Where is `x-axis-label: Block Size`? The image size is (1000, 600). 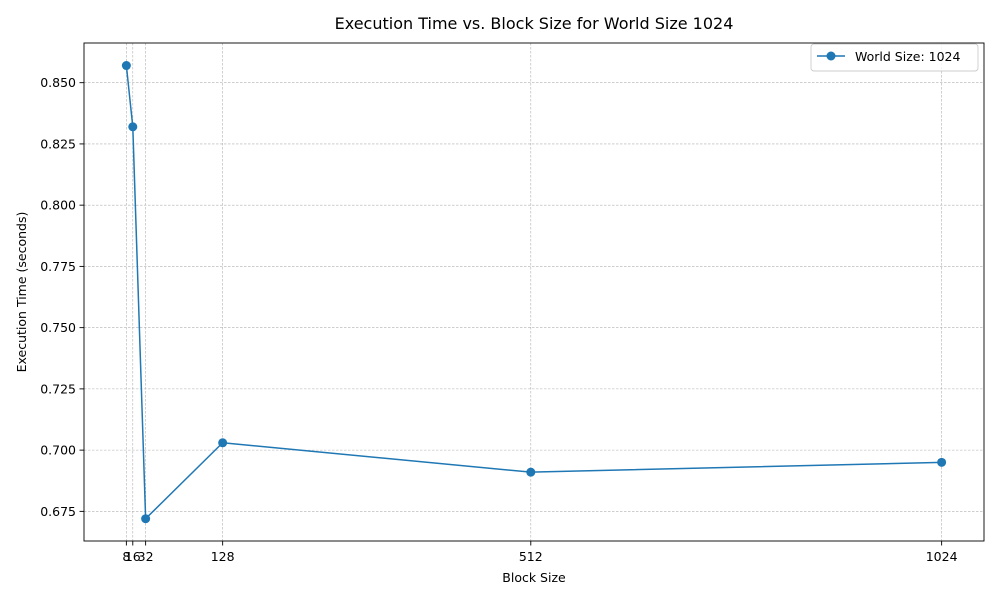
x-axis-label: Block Size is located at coordinates (534, 577).